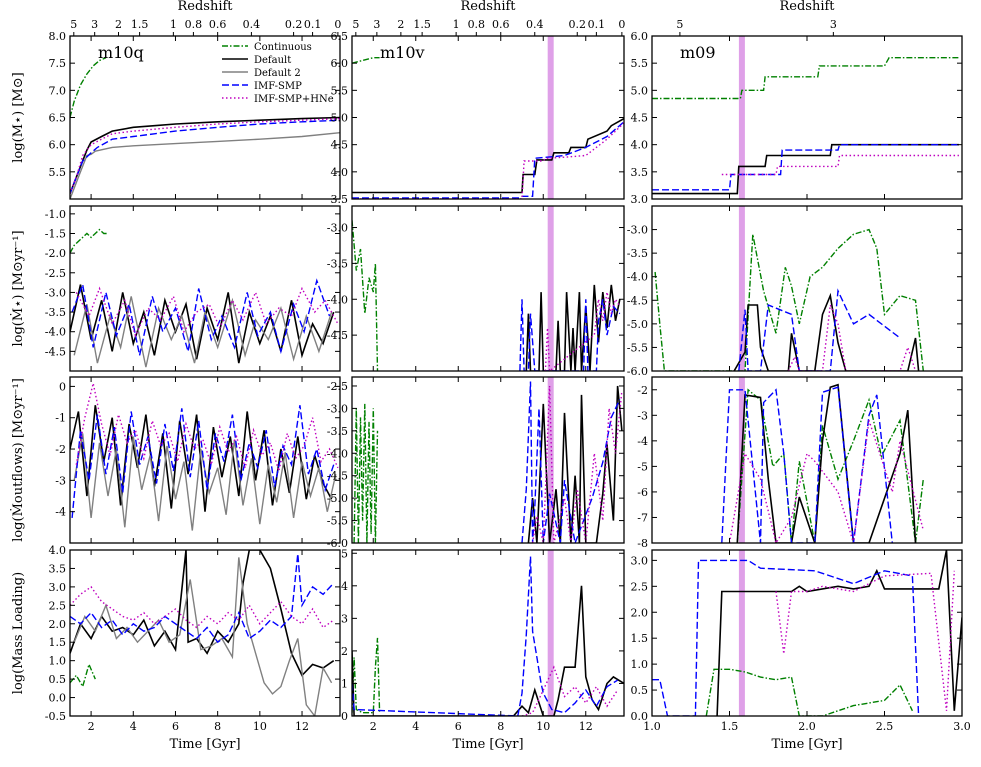  What do you see at coordinates (294, 24) in the screenshot?
I see `redshift-tick-label: 0.2` at bounding box center [294, 24].